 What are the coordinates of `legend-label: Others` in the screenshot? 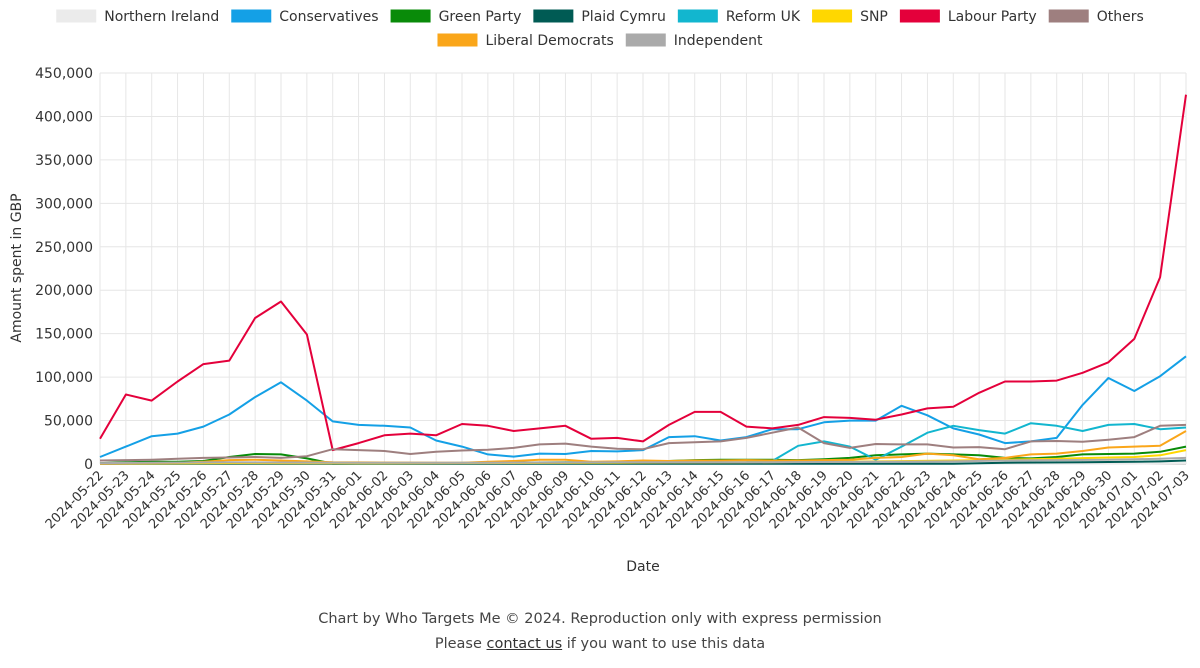 It's located at (1120, 17).